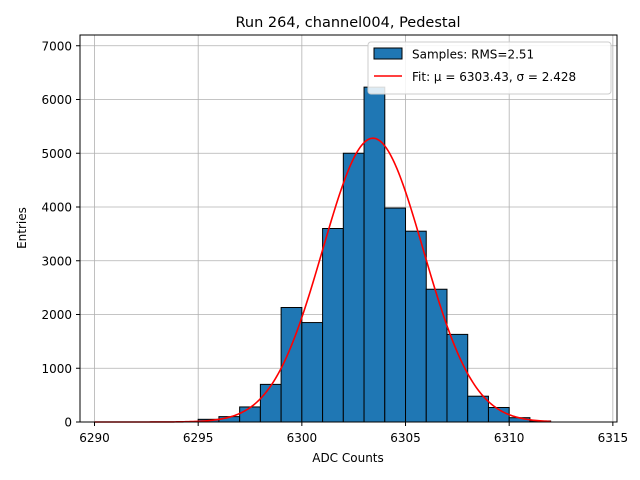  What do you see at coordinates (347, 23) in the screenshot?
I see `chart-title: Run 264, channel004, Pedestal` at bounding box center [347, 23].